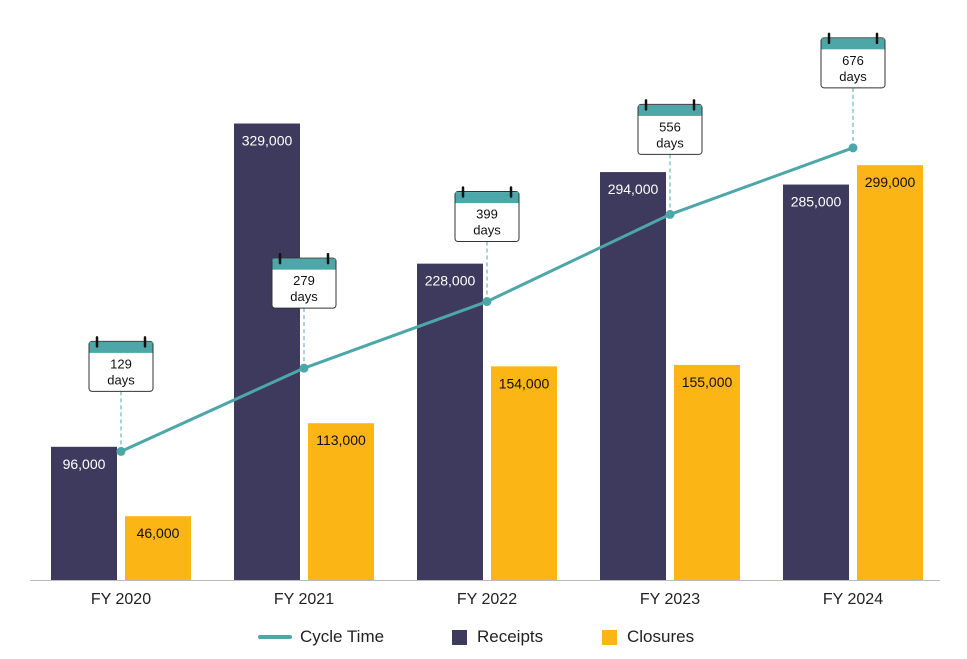 This screenshot has height=659, width=967. Describe the element at coordinates (661, 636) in the screenshot. I see `legend-label-closures: Closures` at that location.